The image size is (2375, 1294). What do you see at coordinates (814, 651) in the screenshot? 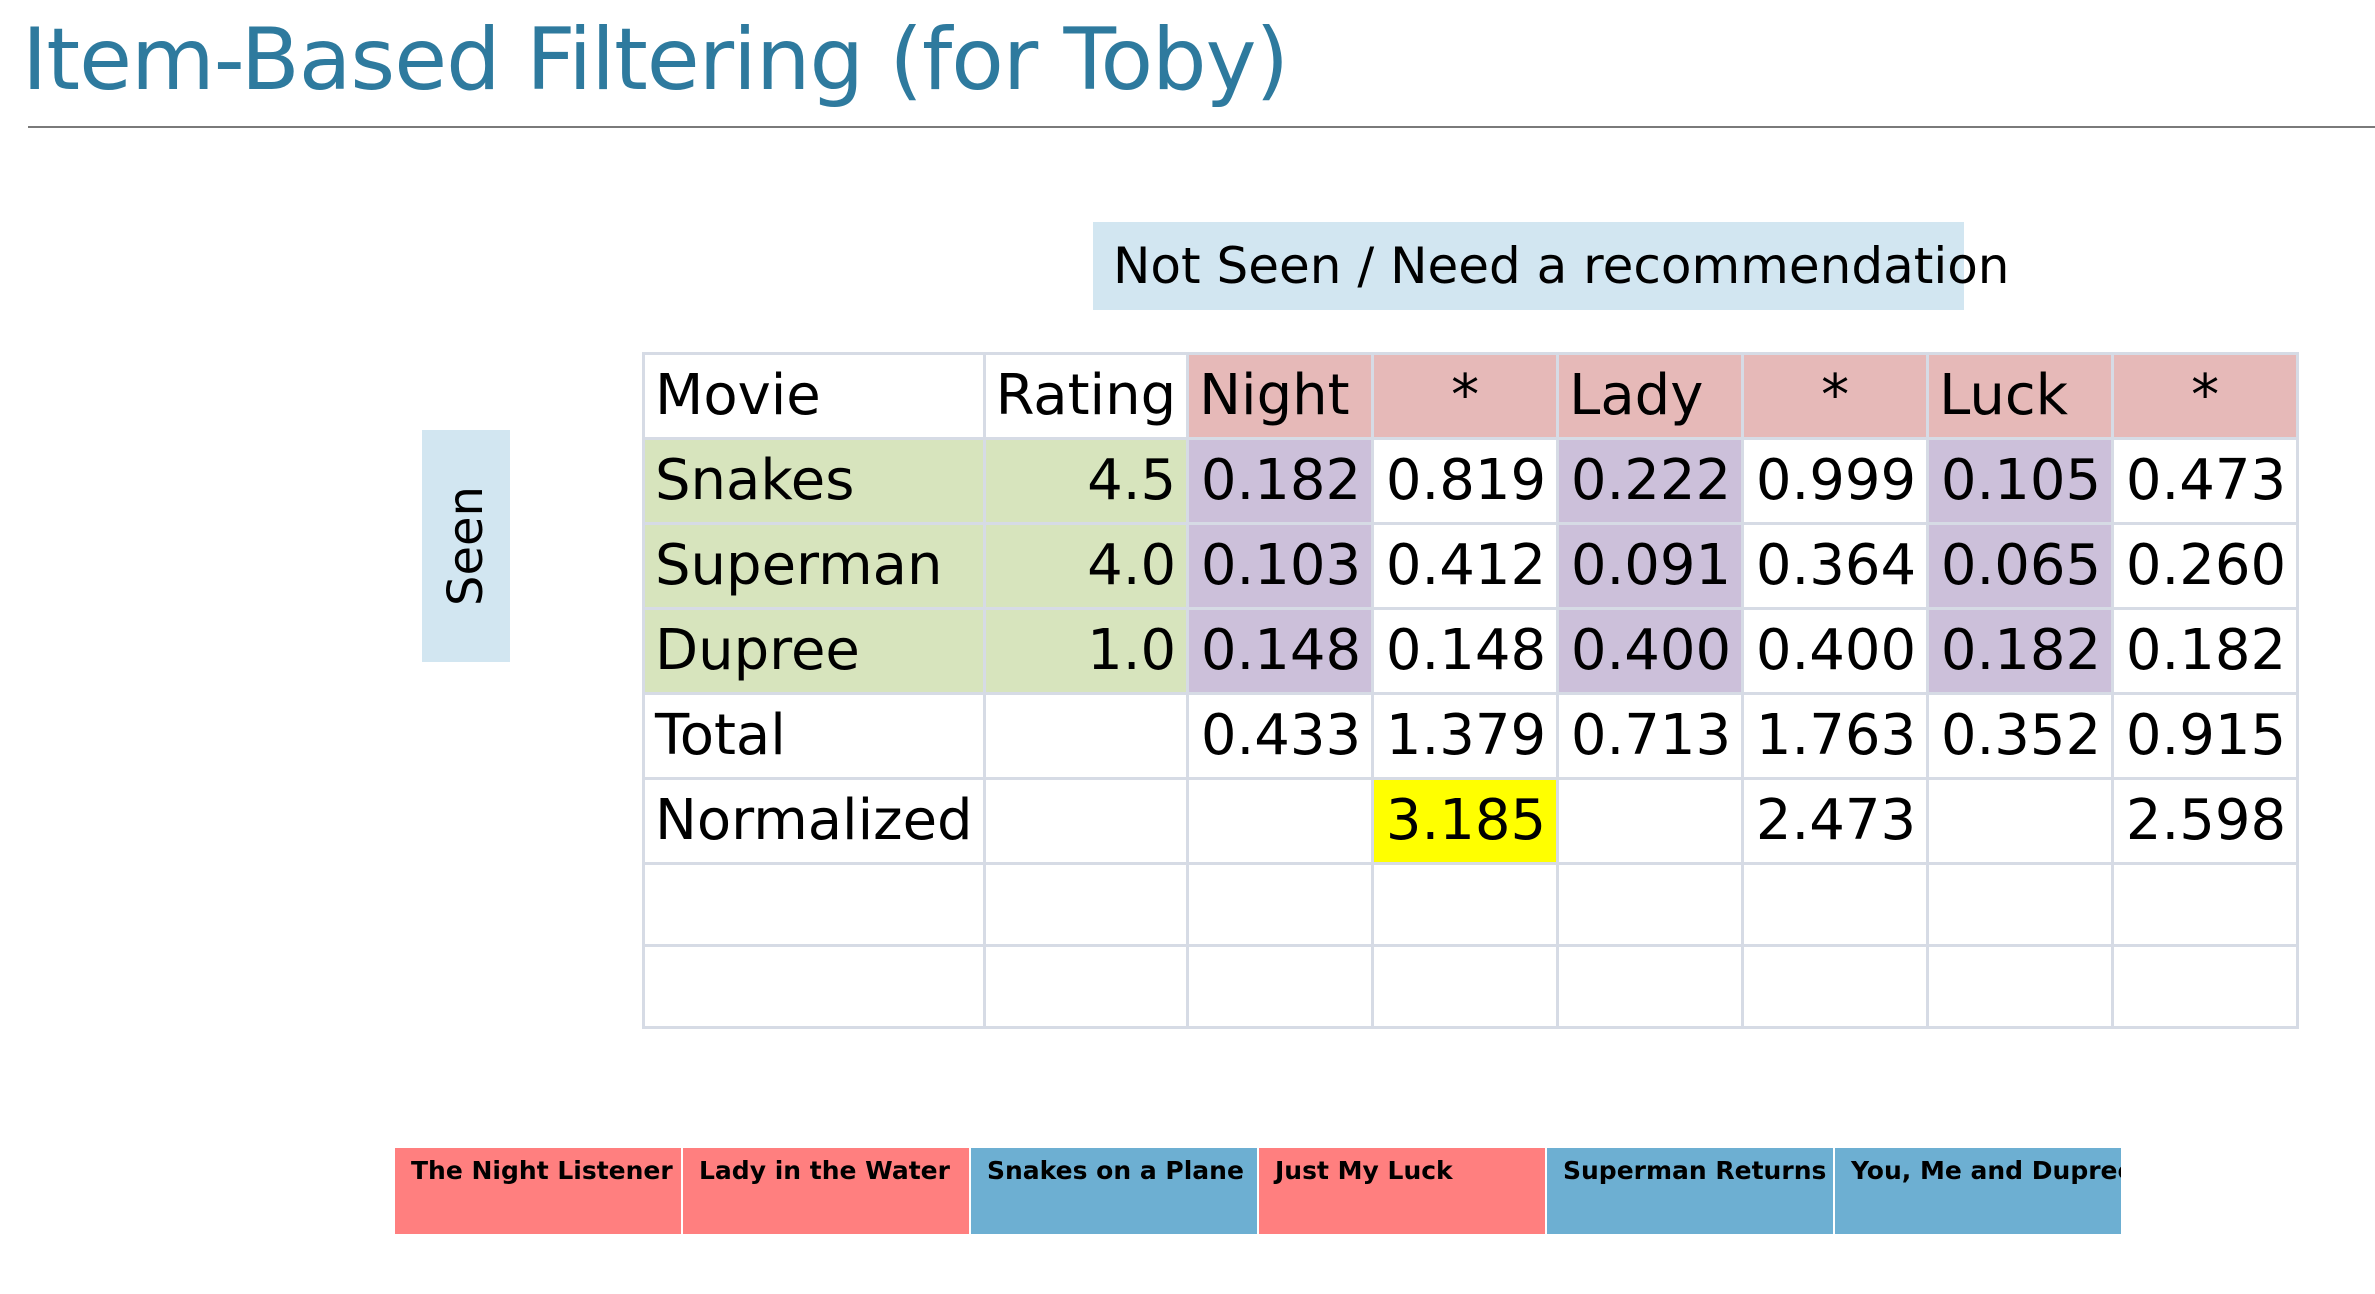
I see `row-movie: Dupree` at bounding box center [814, 651].